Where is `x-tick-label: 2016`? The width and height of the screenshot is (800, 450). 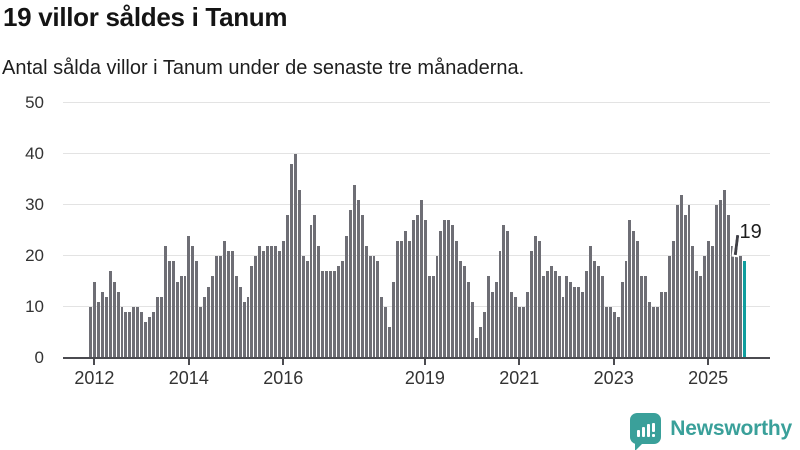 x-tick-label: 2016 is located at coordinates (283, 378).